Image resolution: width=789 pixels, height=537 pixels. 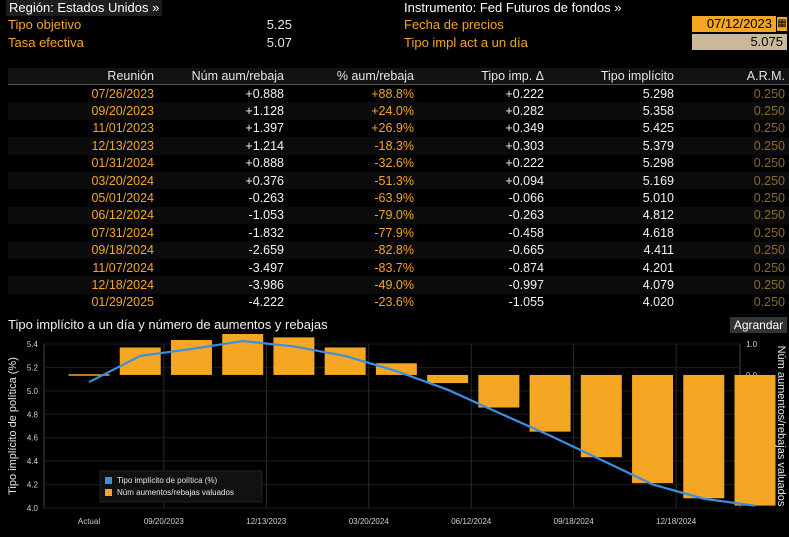 What do you see at coordinates (83, 76) in the screenshot?
I see `col-header-reunion: Reunión` at bounding box center [83, 76].